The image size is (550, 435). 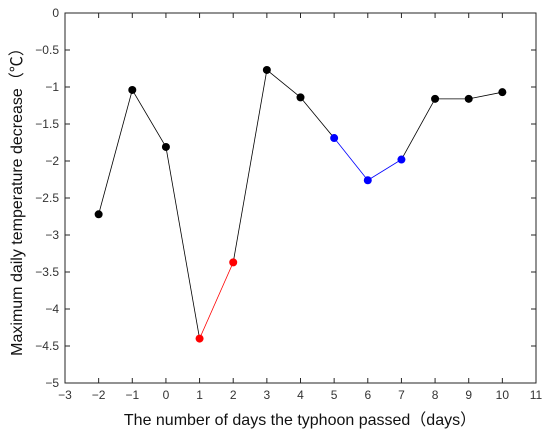 I want to click on y-tick-label: −3.5, so click(x=47, y=272).